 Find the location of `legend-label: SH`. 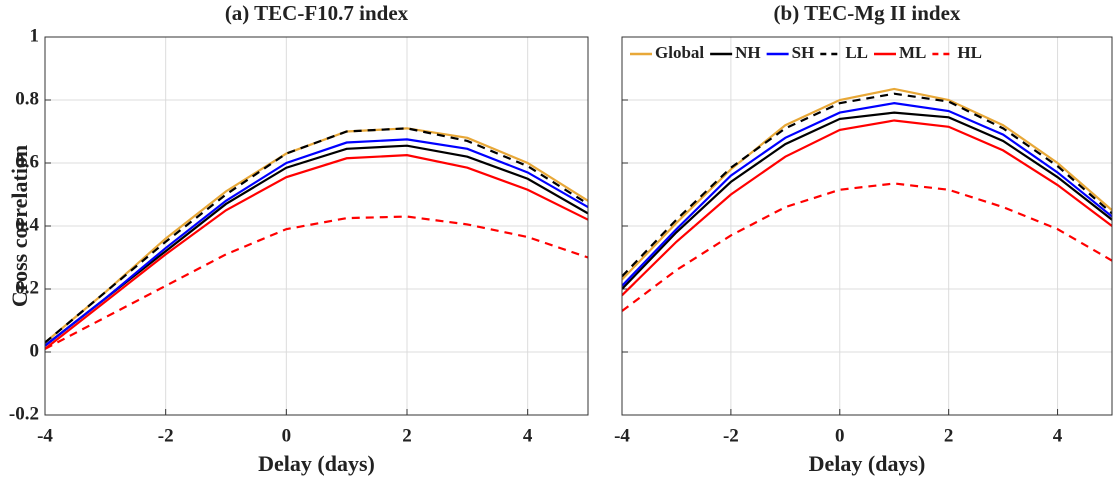

legend-label: SH is located at coordinates (803, 52).